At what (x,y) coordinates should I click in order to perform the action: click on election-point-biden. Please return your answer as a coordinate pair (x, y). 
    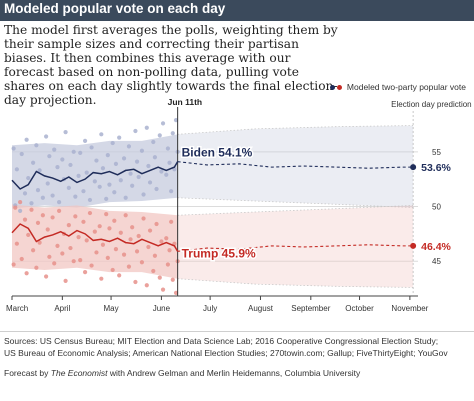
    Looking at the image, I should click on (413, 167).